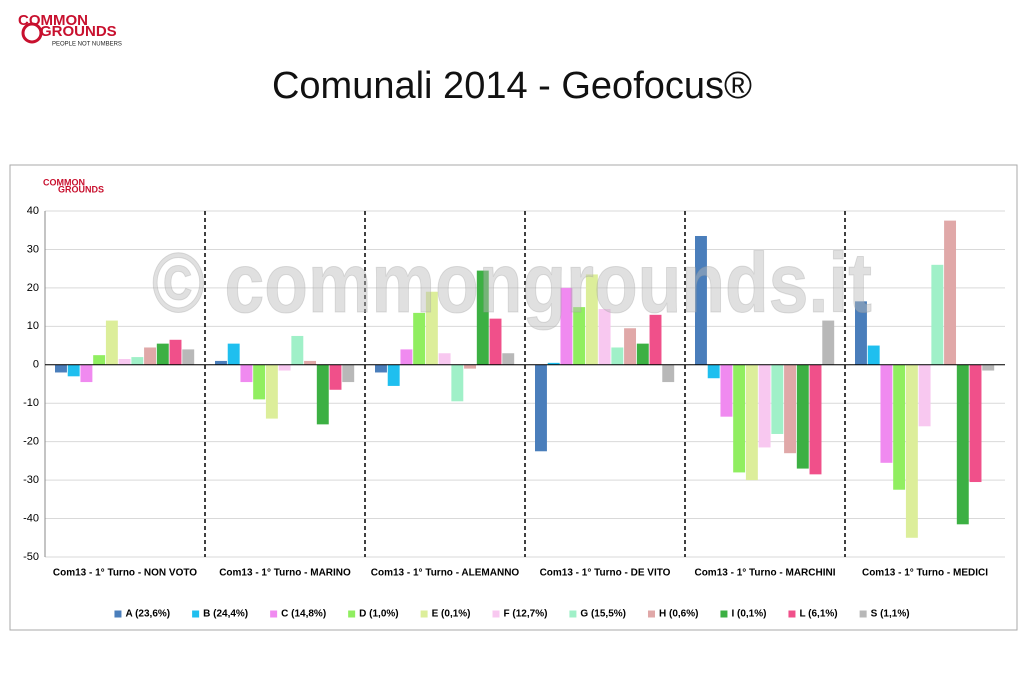  Describe the element at coordinates (36, 365) in the screenshot. I see `y-tick-label: 0` at that location.